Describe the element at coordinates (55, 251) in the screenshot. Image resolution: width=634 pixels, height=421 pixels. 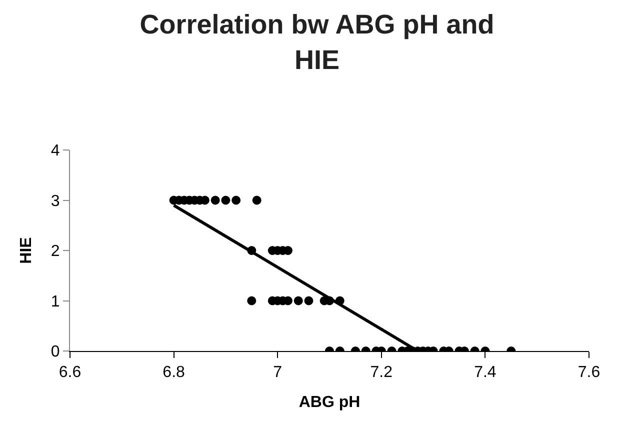
I see `y-tick-label: 2` at that location.